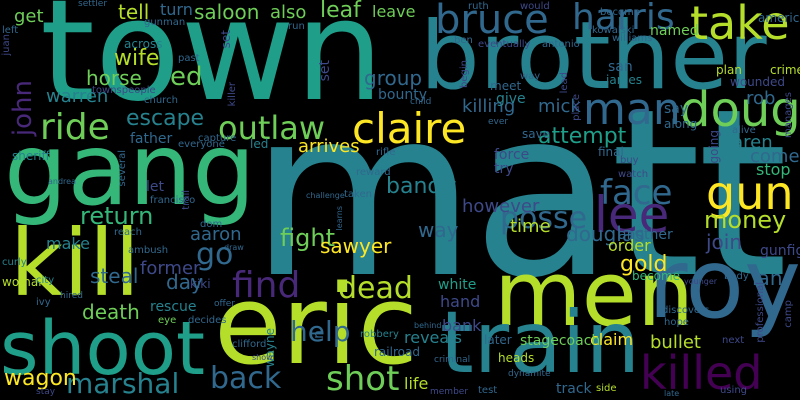 This screenshot has width=800, height=400. What do you see at coordinates (165, 22) in the screenshot?
I see `word-church: gunman` at bounding box center [165, 22].